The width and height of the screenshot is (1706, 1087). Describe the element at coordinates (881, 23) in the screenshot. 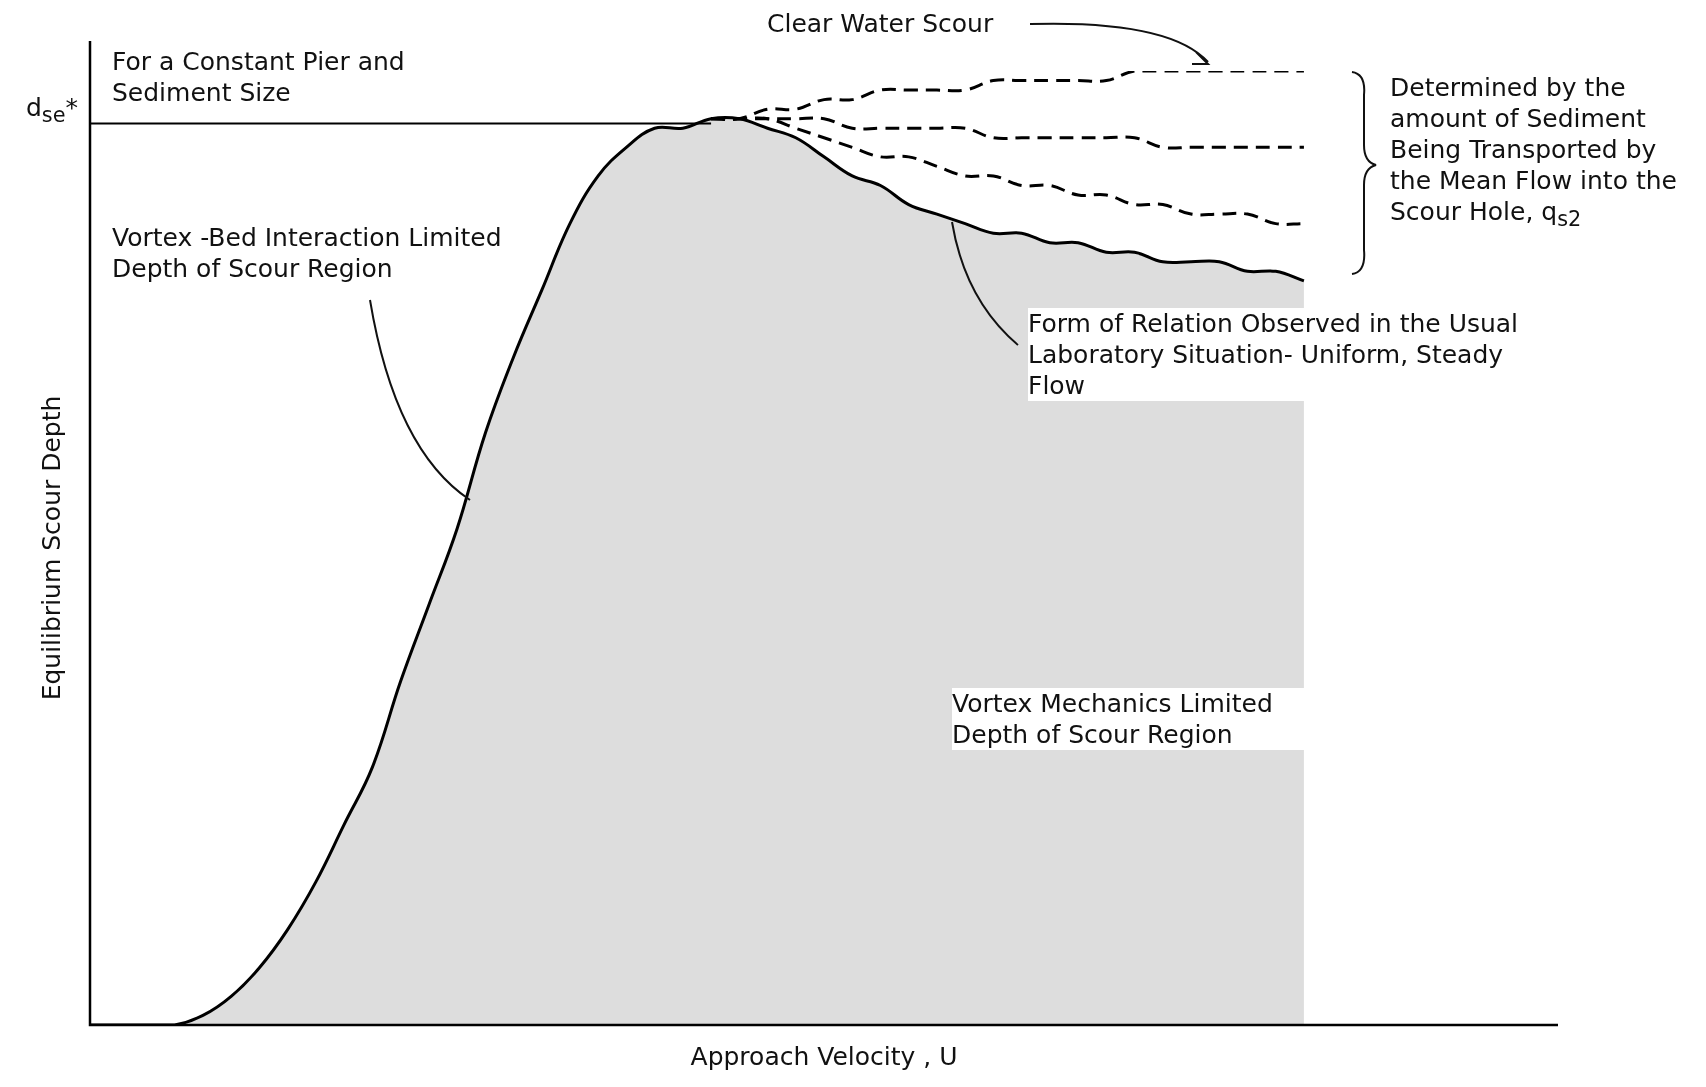

I see `text: Clear Water Scour` at that location.